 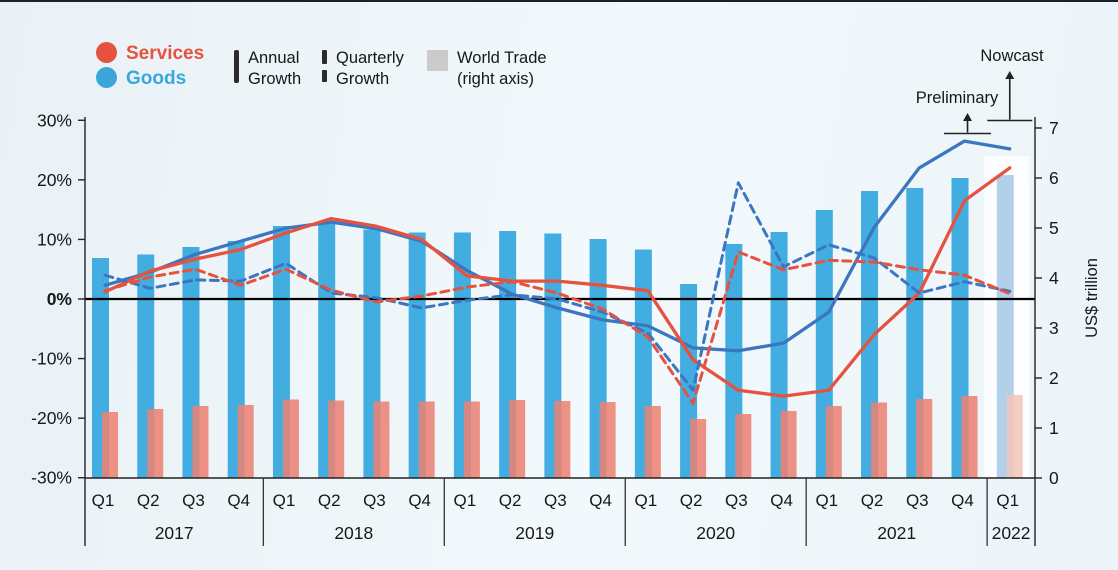 I want to click on legend-world-line2: (right axis), so click(x=496, y=79).